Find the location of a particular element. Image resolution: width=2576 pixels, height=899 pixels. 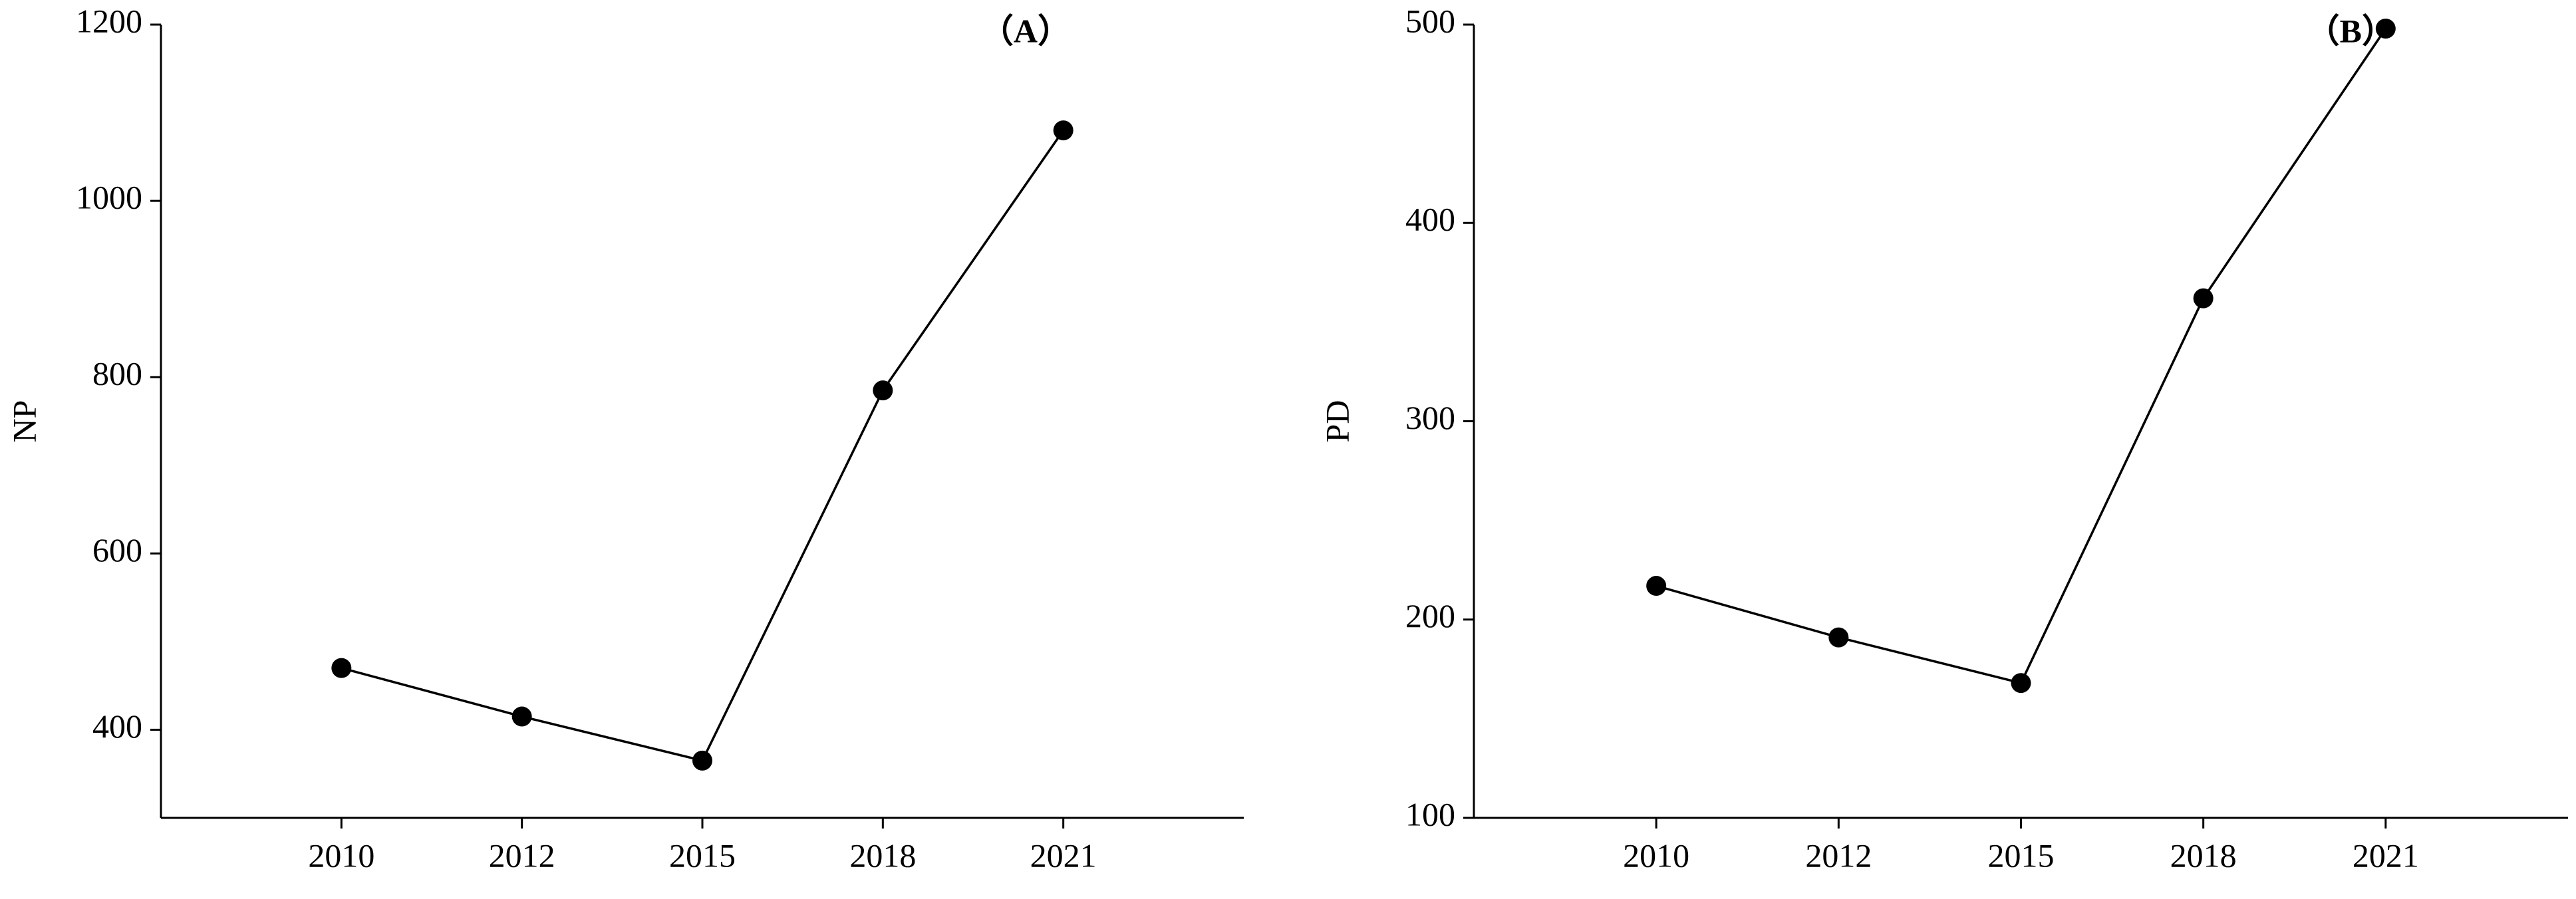

y-tick-label: 1200 is located at coordinates (109, 21).